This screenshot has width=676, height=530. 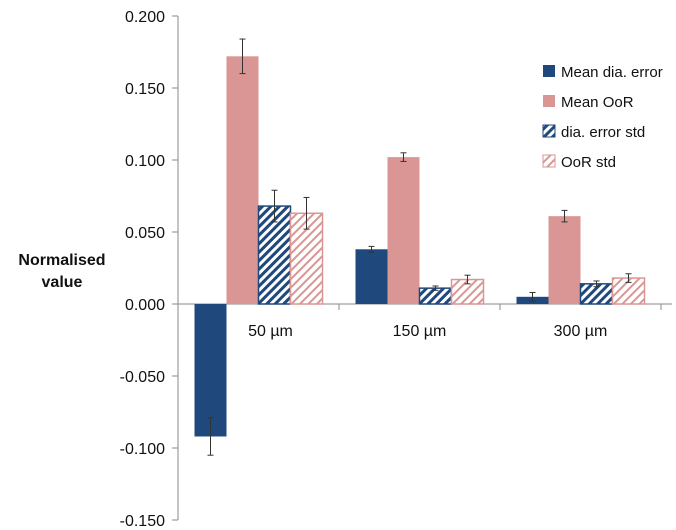 I want to click on category-label: 300 µm, so click(x=581, y=331).